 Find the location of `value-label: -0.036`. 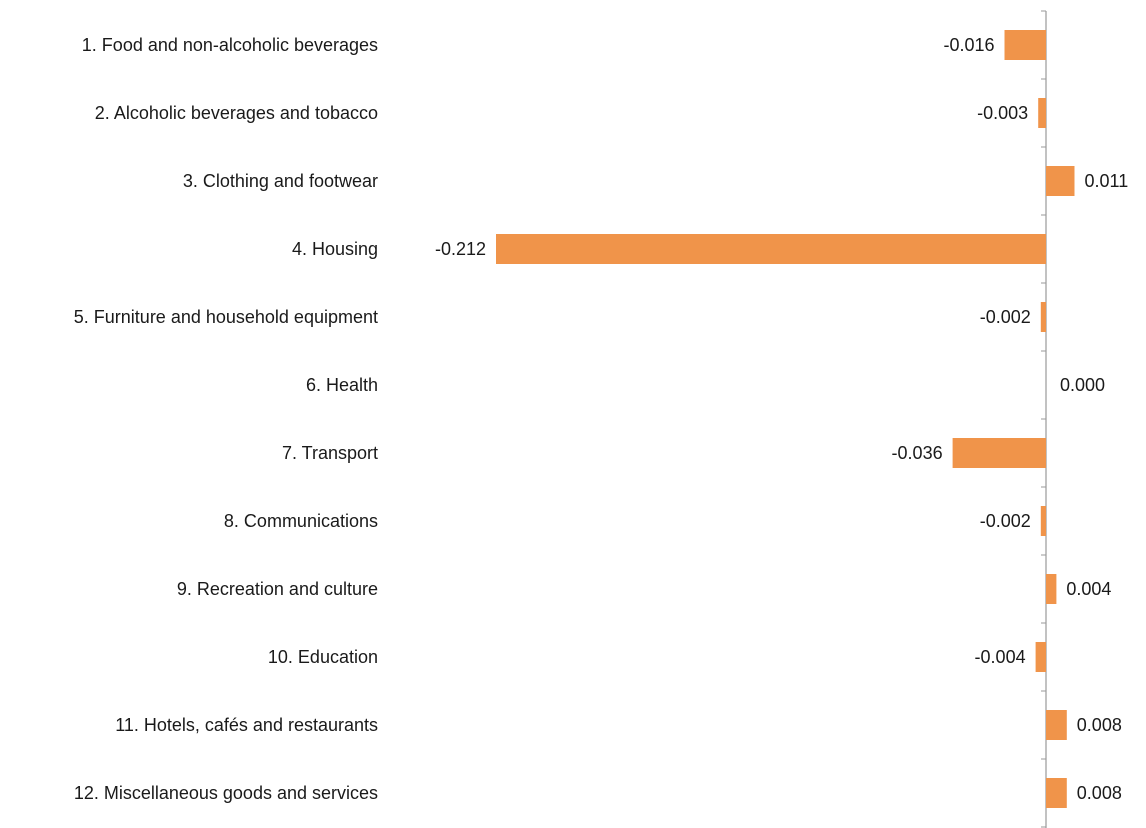

value-label: -0.036 is located at coordinates (917, 453).